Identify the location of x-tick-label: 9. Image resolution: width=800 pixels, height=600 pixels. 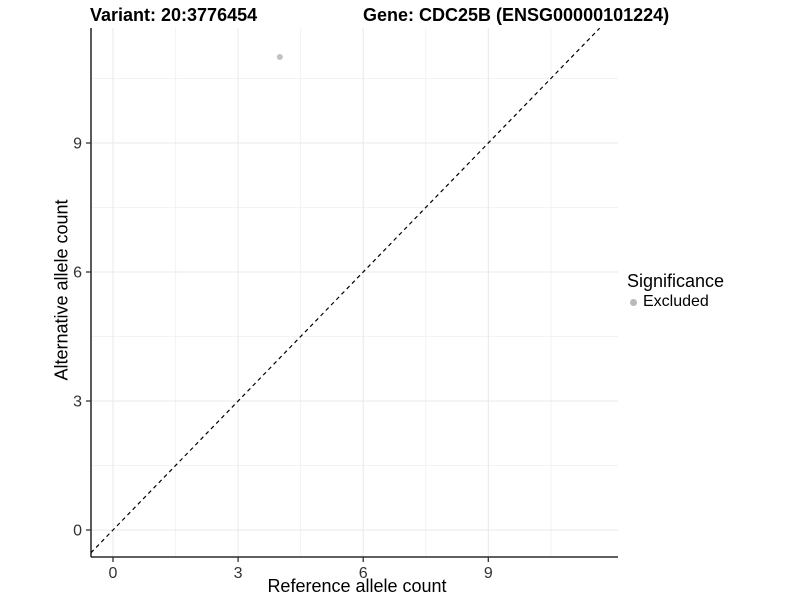
(488, 573).